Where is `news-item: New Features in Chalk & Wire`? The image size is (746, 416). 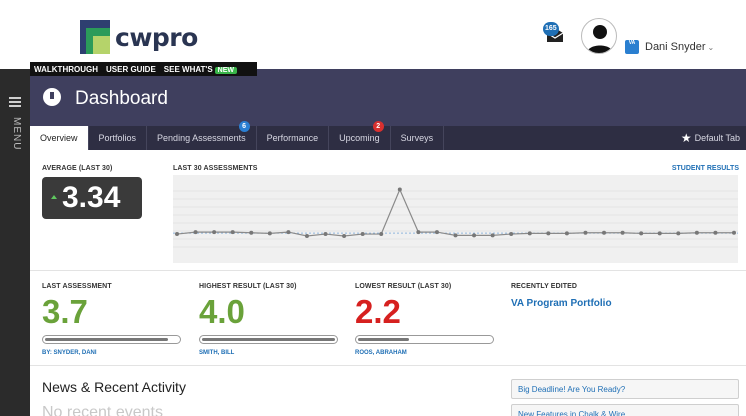 news-item: New Features in Chalk & Wire is located at coordinates (625, 410).